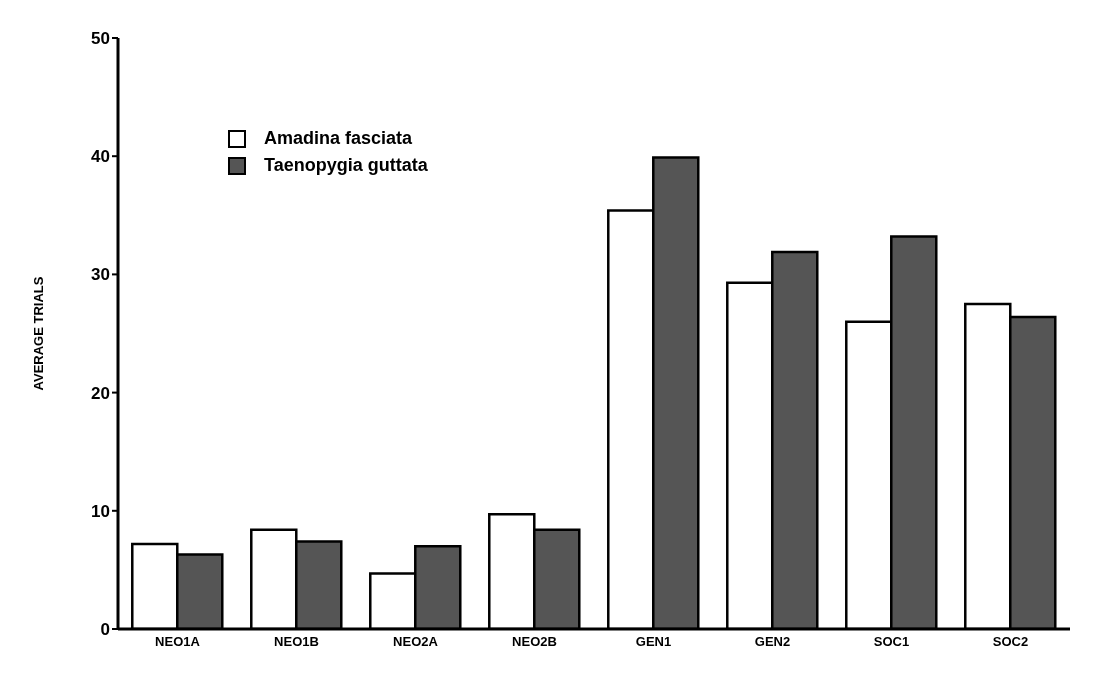 This screenshot has height=687, width=1093. What do you see at coordinates (346, 165) in the screenshot?
I see `legend-label: Taenopygia guttata` at bounding box center [346, 165].